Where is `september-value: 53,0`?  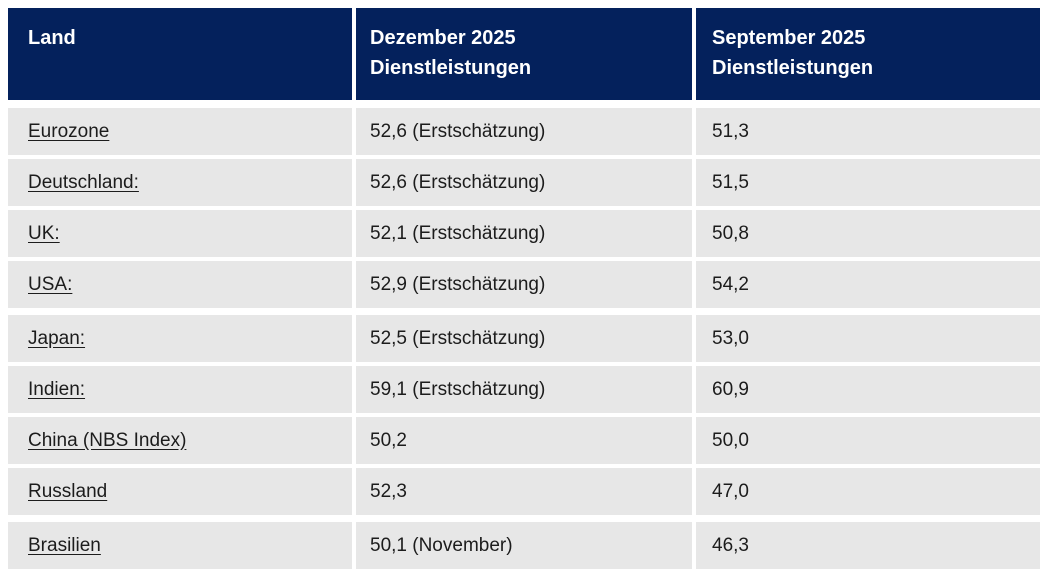
september-value: 53,0 is located at coordinates (868, 338).